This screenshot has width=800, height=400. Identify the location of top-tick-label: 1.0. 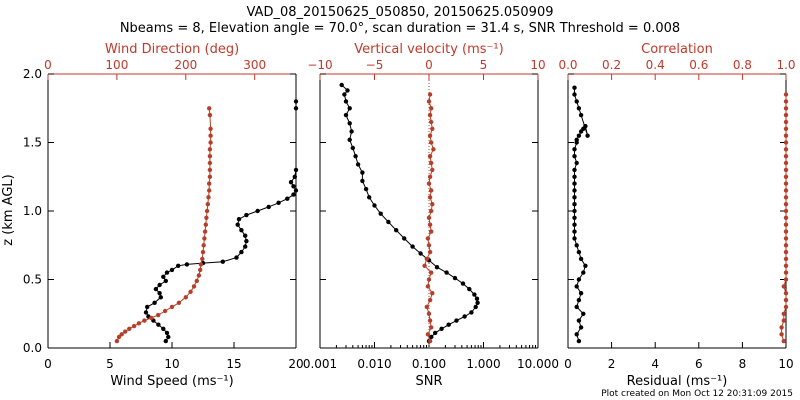
(785, 65).